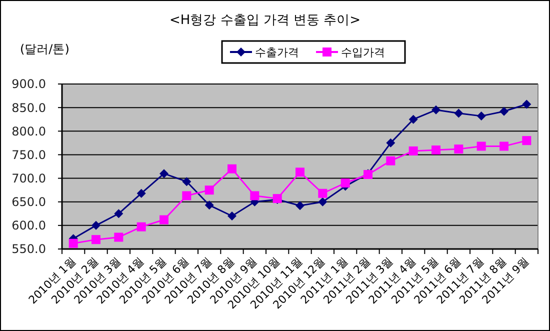 This screenshot has height=331, width=550. I want to click on y-axis-title: (달러/톤), so click(45, 49).